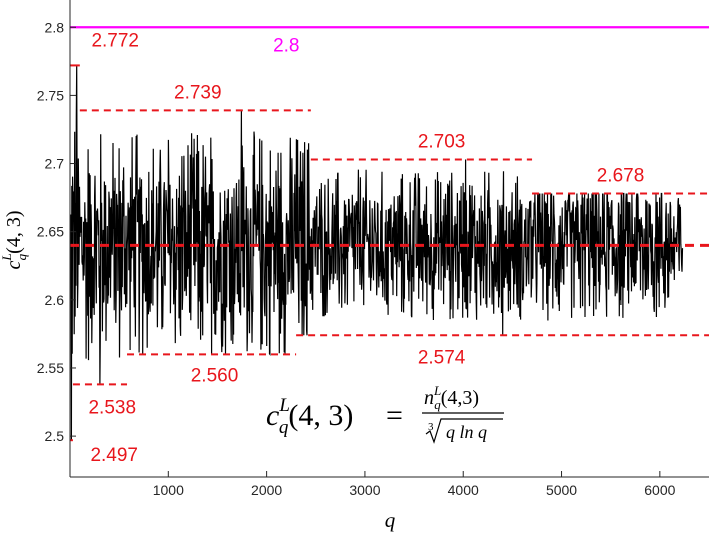 This screenshot has width=709, height=533. Describe the element at coordinates (442, 357) in the screenshot. I see `lower-envelope-label: 2.574` at that location.